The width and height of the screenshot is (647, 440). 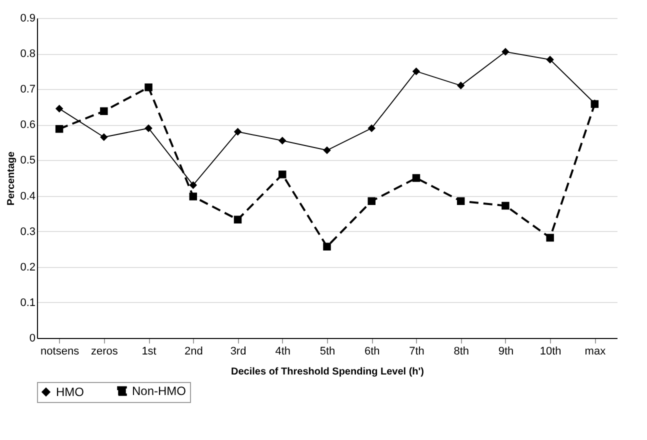 What do you see at coordinates (28, 18) in the screenshot?
I see `y-tick-label: 0.9` at bounding box center [28, 18].